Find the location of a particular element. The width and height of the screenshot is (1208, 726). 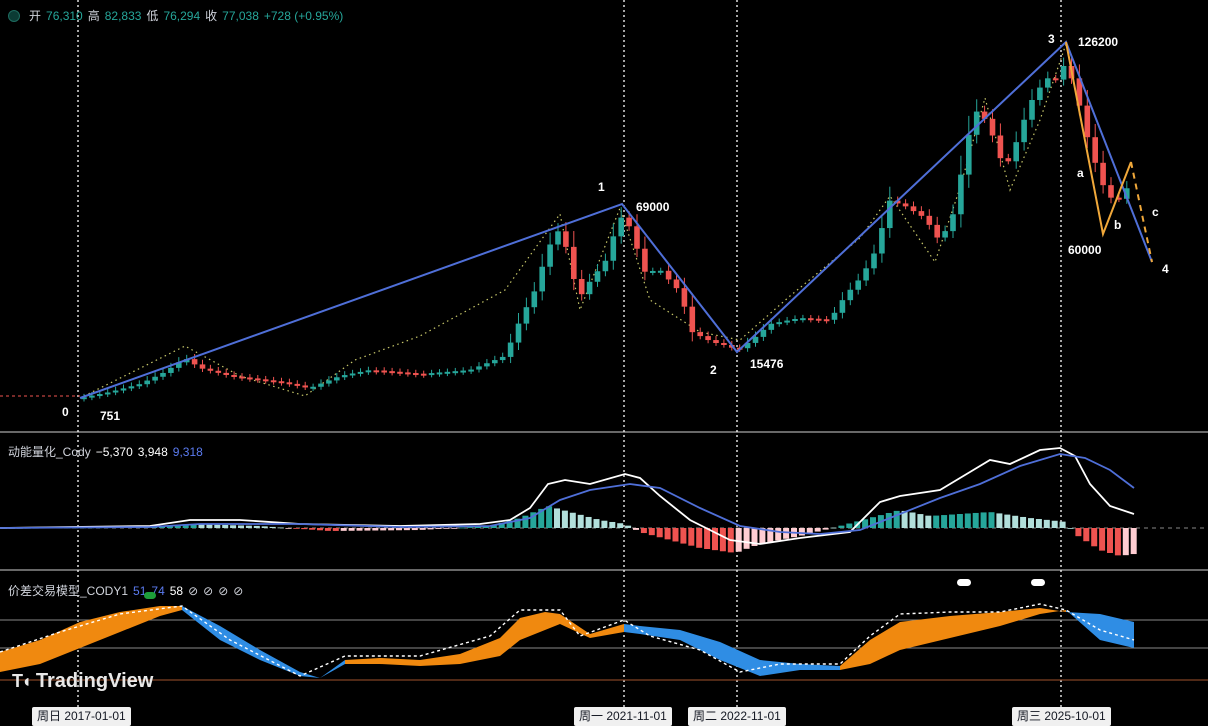

wave-label-a: a is located at coordinates (1080, 173).